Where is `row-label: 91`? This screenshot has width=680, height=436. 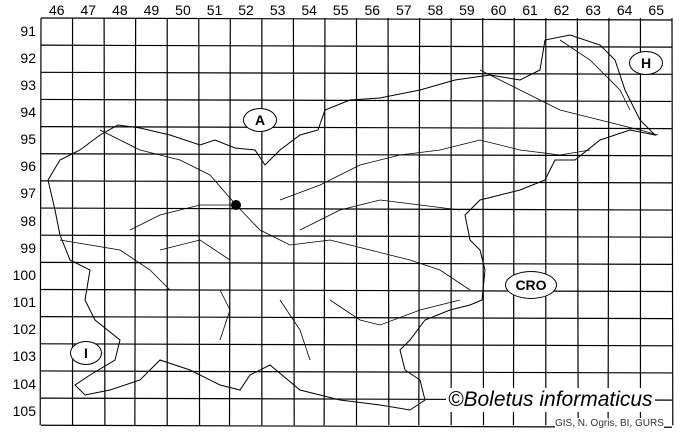 row-label: 91 is located at coordinates (28, 30).